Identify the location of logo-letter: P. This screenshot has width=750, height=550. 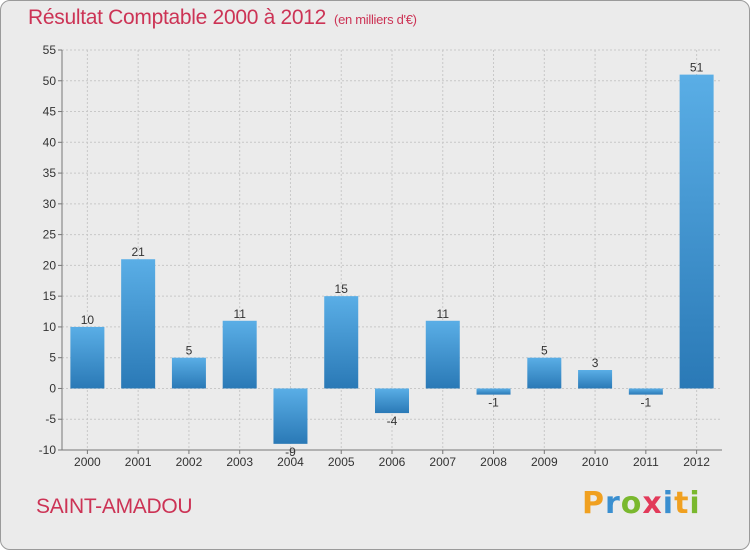
(593, 503).